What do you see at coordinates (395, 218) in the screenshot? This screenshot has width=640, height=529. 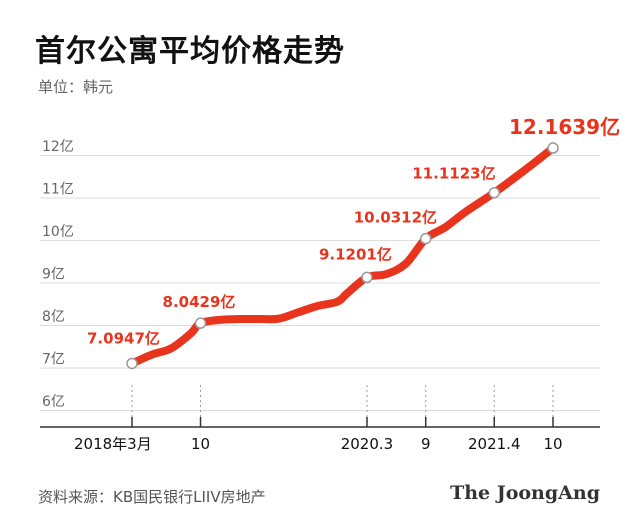 I see `data-label: 10.0312亿` at bounding box center [395, 218].